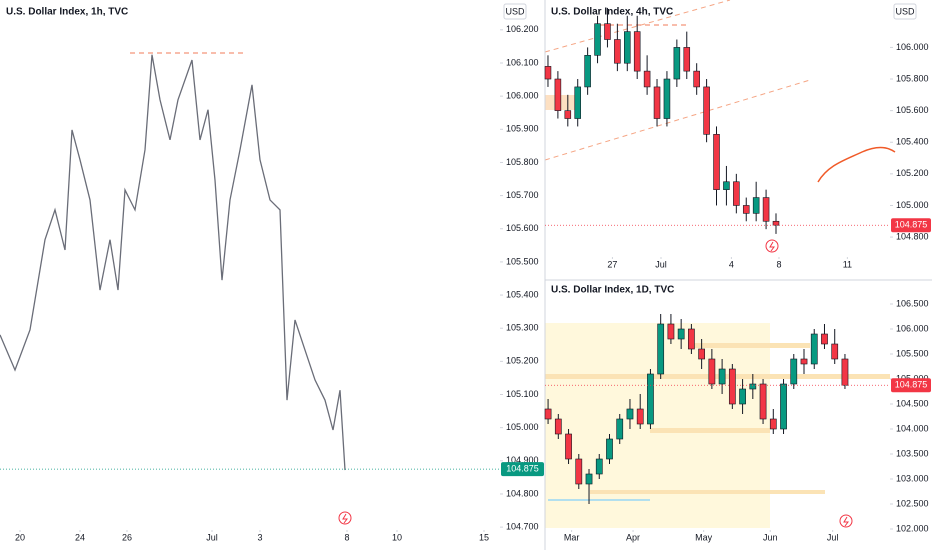  I want to click on x-tick-label: 24, so click(80, 537).